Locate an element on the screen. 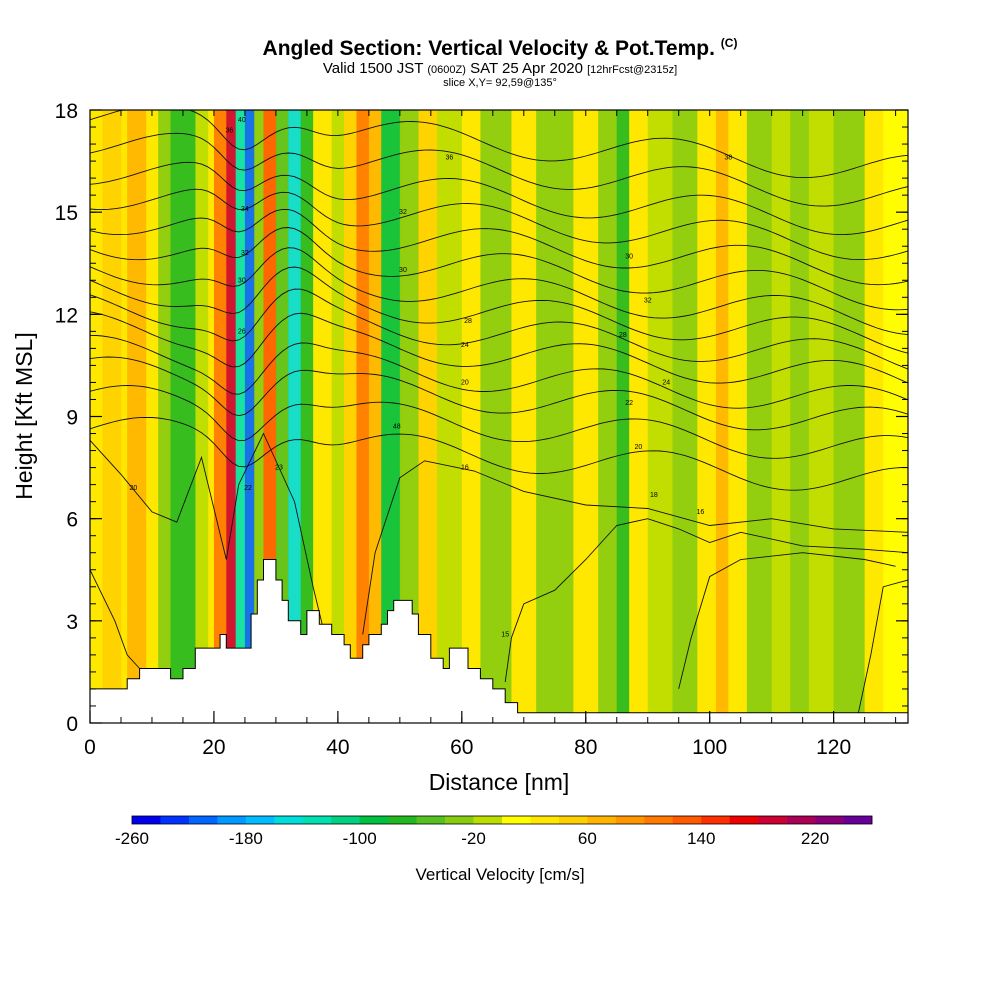 Image resolution: width=1000 pixels, height=1000 pixels. colorbar-tick-label: 140 is located at coordinates (701, 838).